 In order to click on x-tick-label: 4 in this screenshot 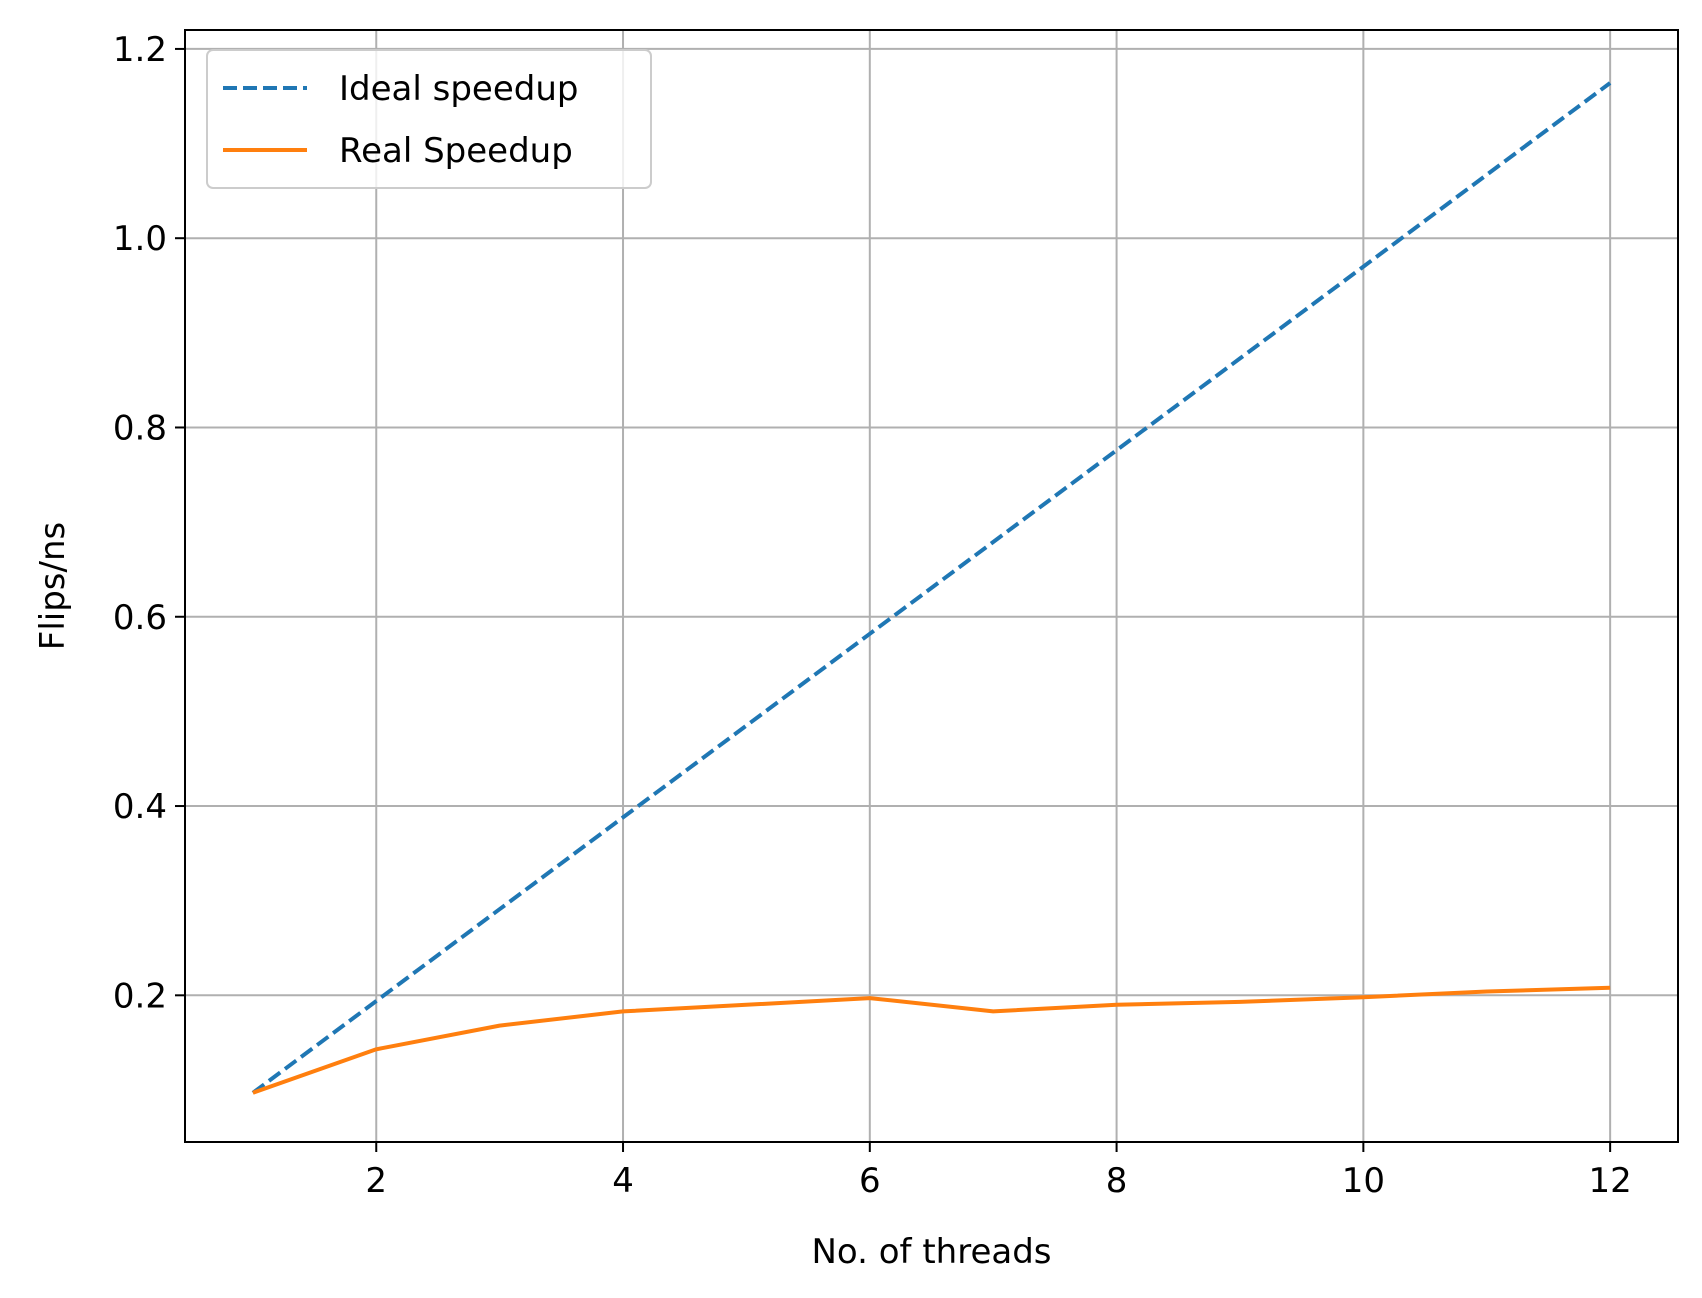, I will do `click(623, 1181)`.